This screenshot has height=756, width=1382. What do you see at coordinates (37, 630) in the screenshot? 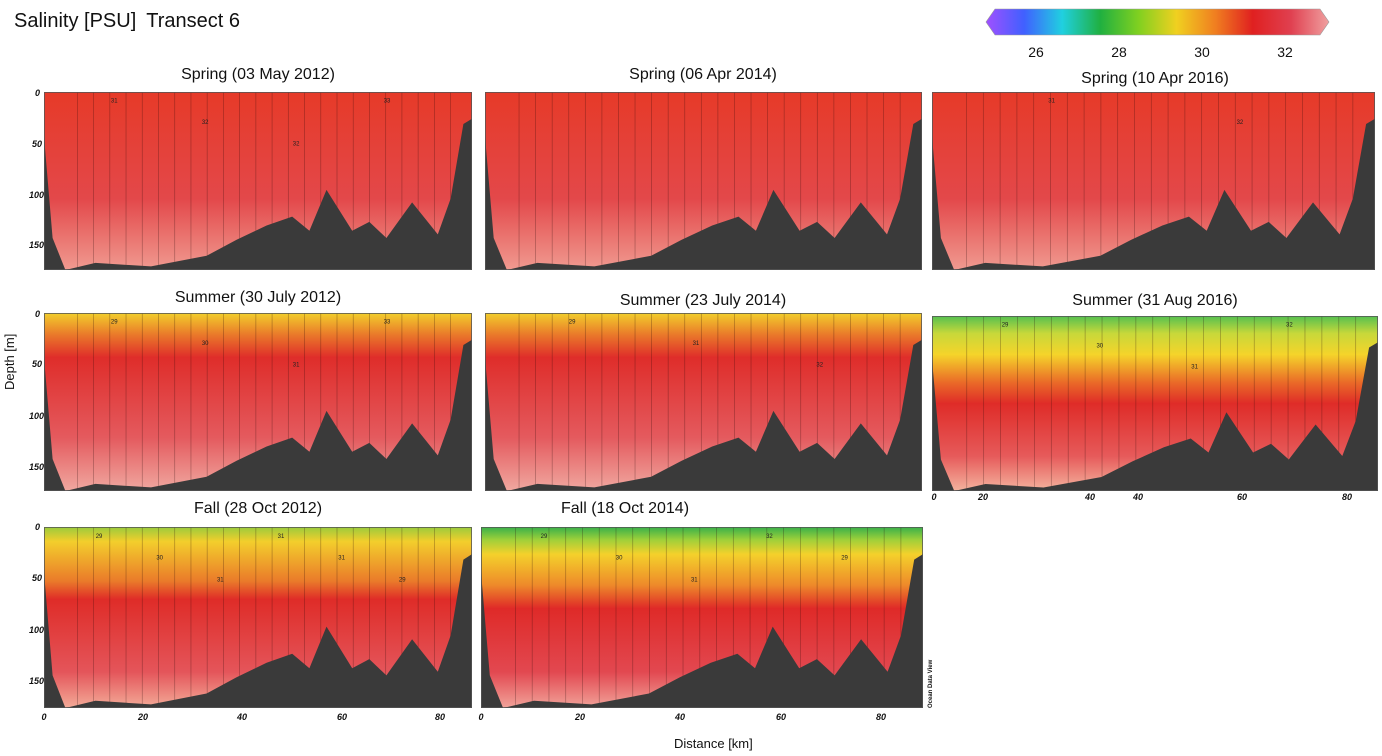
I see `y-tick-100-row3: 100` at bounding box center [37, 630].